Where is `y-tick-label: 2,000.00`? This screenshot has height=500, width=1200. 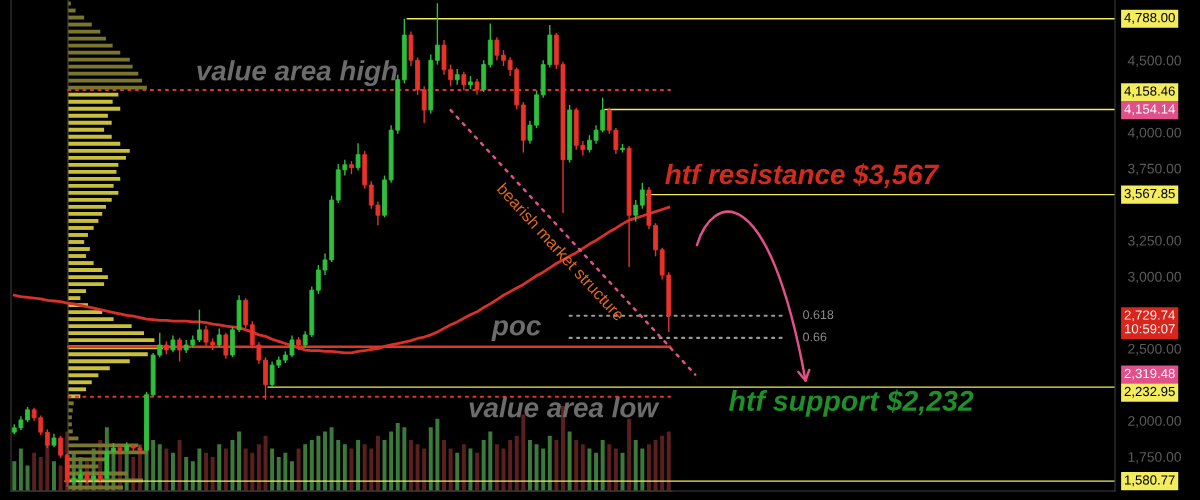 y-tick-label: 2,000.00 is located at coordinates (1155, 421).